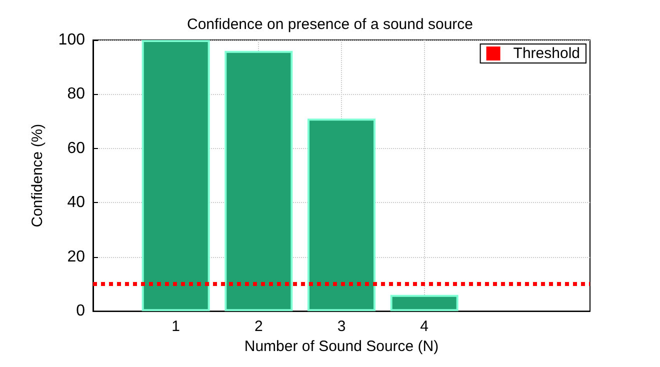  Describe the element at coordinates (76, 257) in the screenshot. I see `y-tick-label: 20` at that location.